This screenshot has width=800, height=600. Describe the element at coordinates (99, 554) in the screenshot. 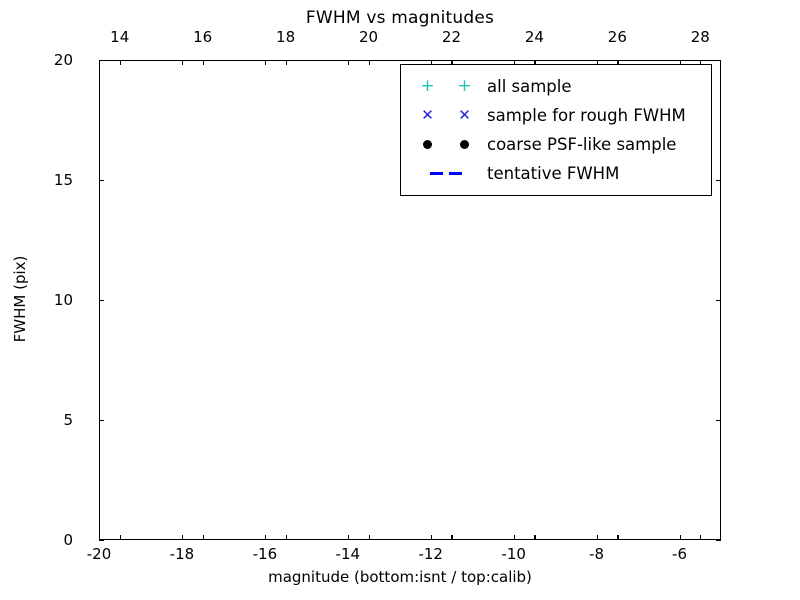

I see `x-tick-label-bottom: -20` at that location.